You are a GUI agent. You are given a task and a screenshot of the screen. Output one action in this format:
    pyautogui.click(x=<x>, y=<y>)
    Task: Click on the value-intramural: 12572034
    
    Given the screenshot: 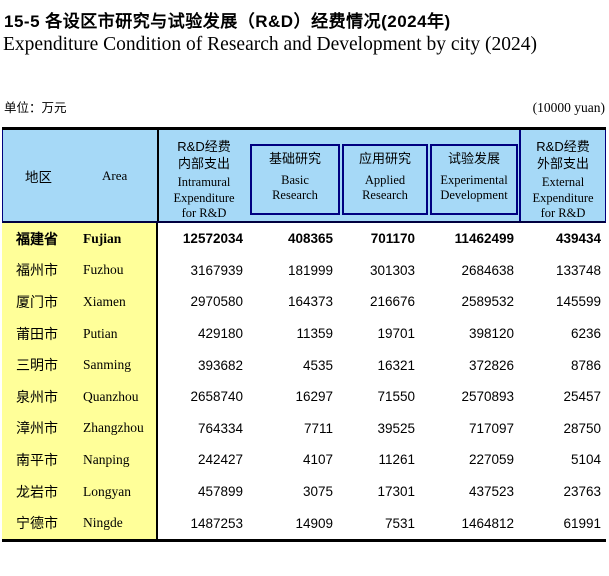 What is the action you would take?
    pyautogui.click(x=212, y=239)
    